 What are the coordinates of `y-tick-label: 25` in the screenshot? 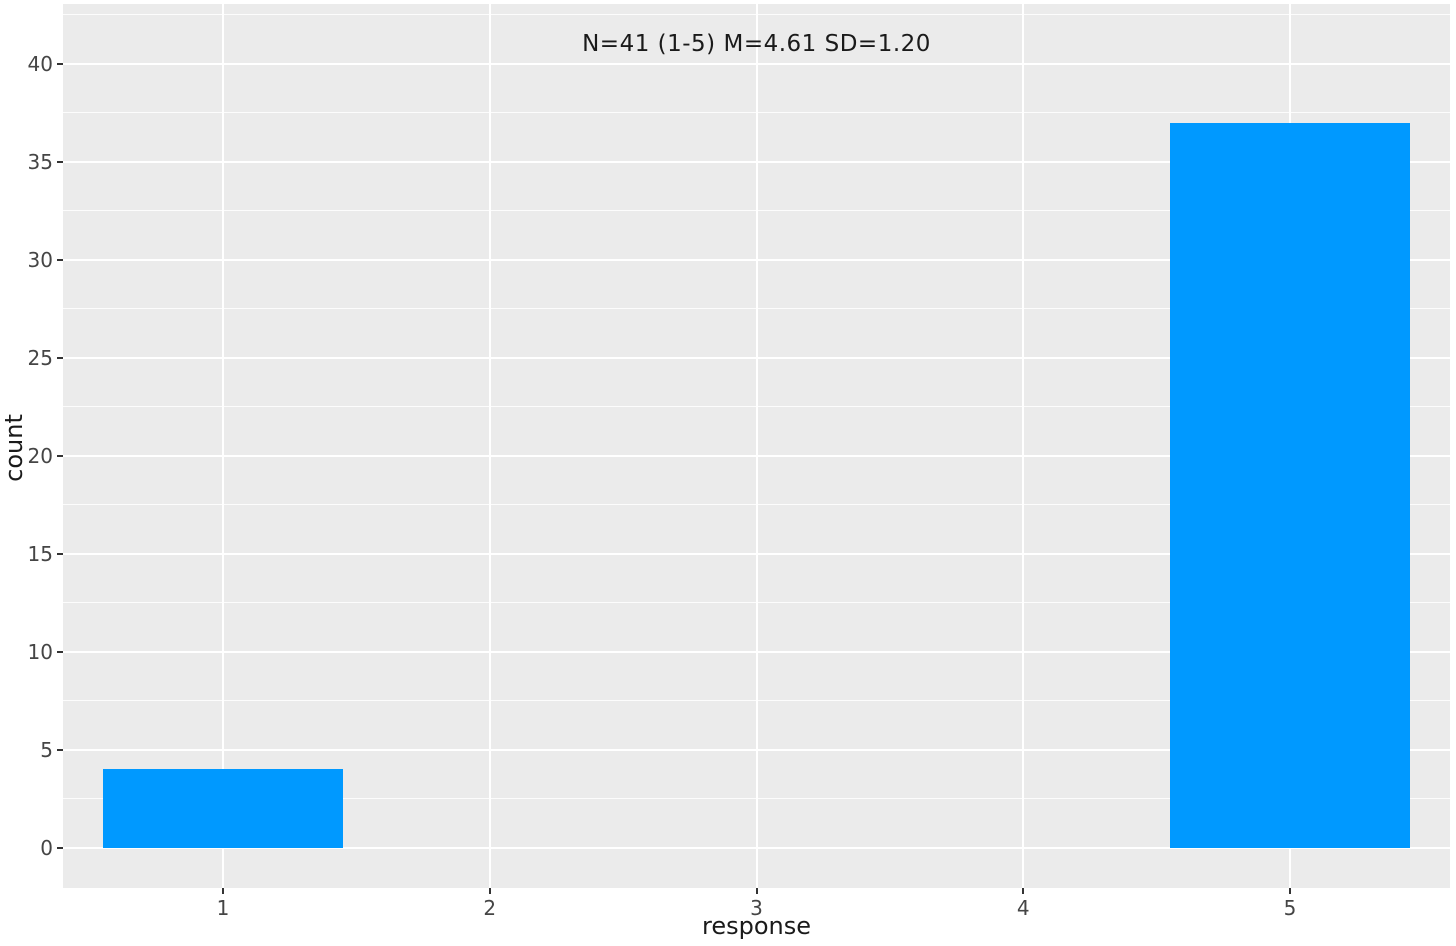 It's located at (40, 357).